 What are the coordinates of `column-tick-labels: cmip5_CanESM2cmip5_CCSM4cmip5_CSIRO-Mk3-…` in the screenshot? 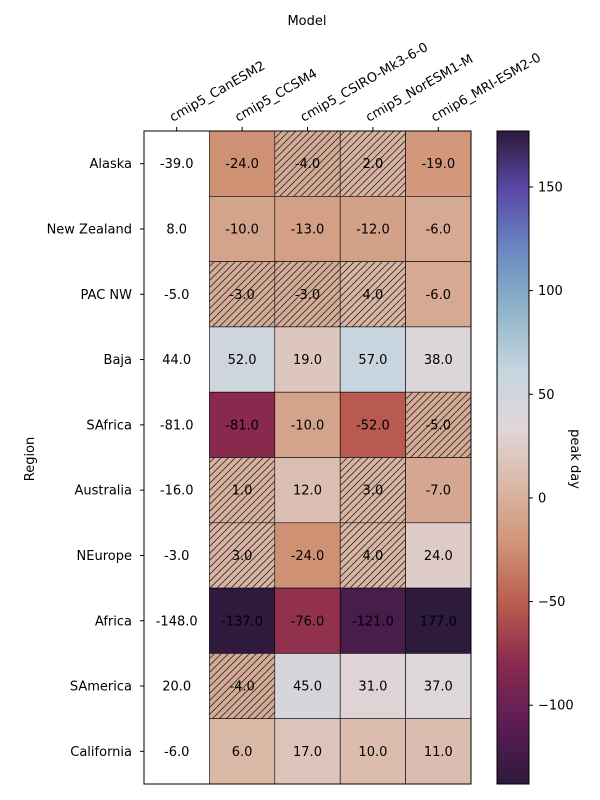 It's located at (355, 85).